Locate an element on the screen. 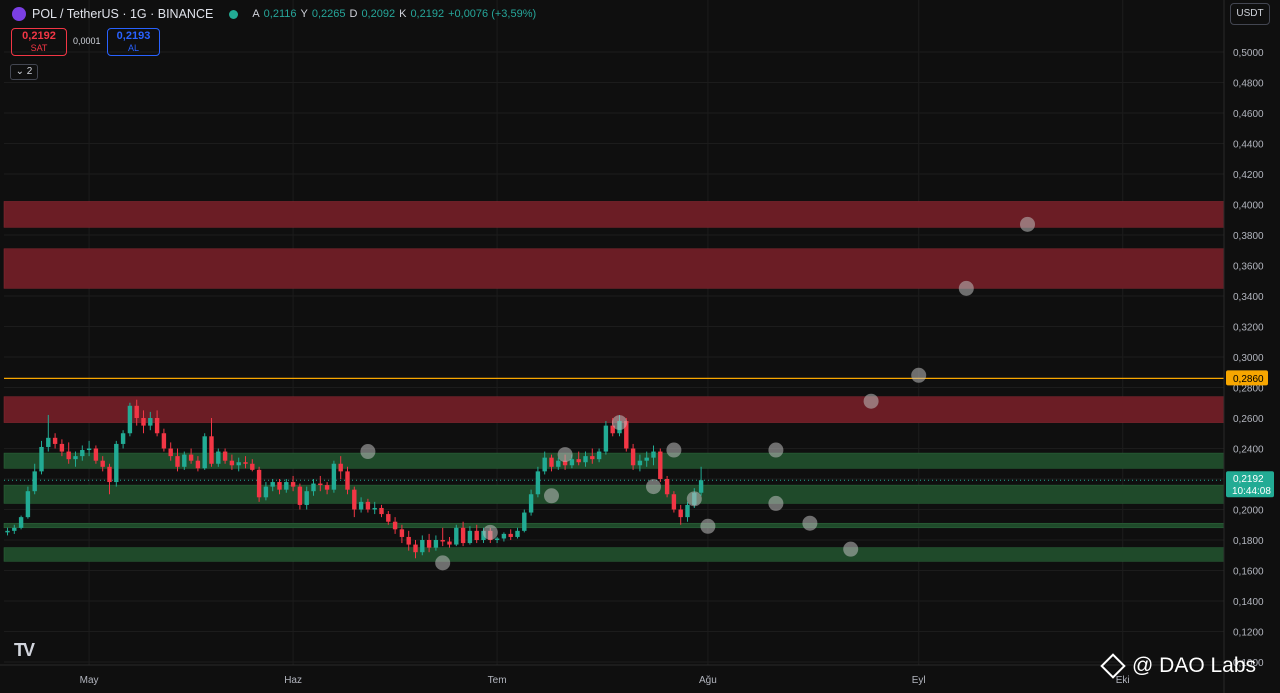 This screenshot has width=1280, height=693. sell-button: 0,2192 SAT is located at coordinates (39, 42).